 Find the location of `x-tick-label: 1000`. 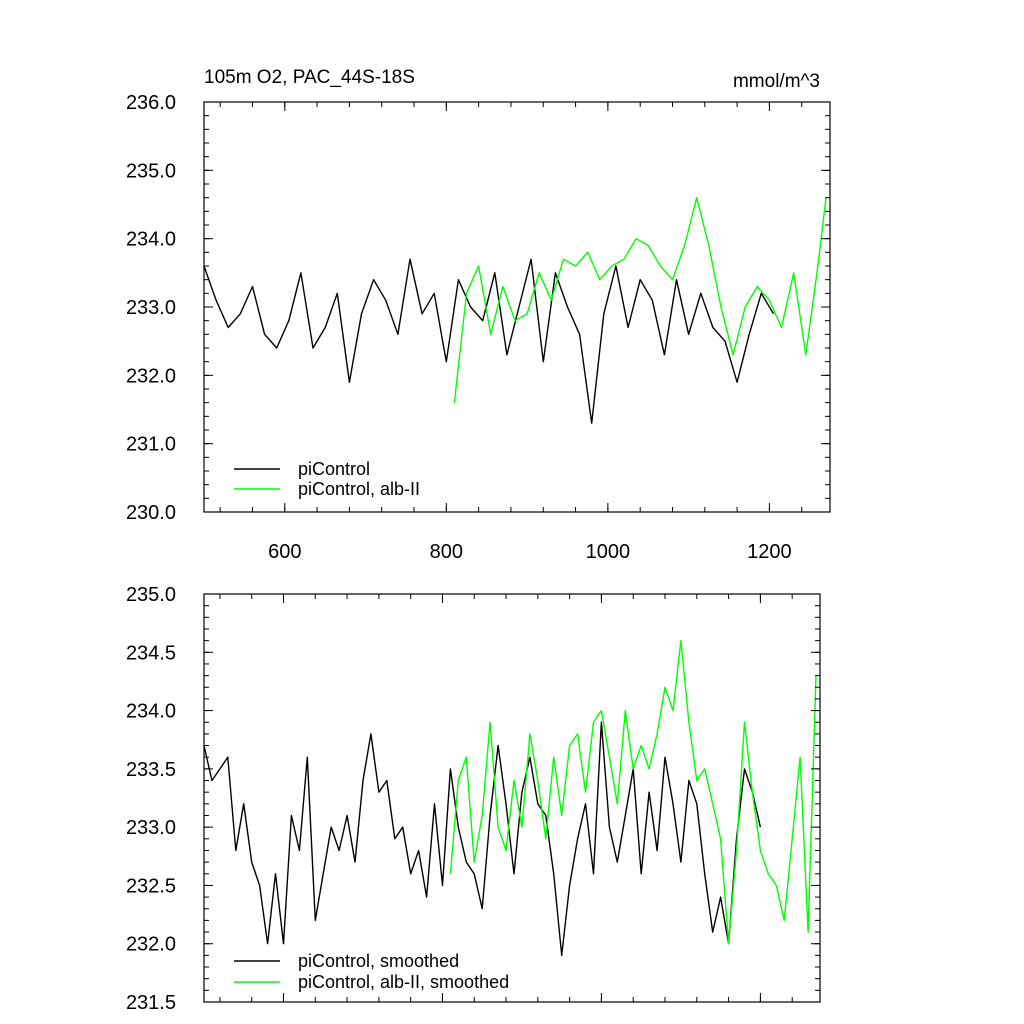

x-tick-label: 1000 is located at coordinates (608, 552).